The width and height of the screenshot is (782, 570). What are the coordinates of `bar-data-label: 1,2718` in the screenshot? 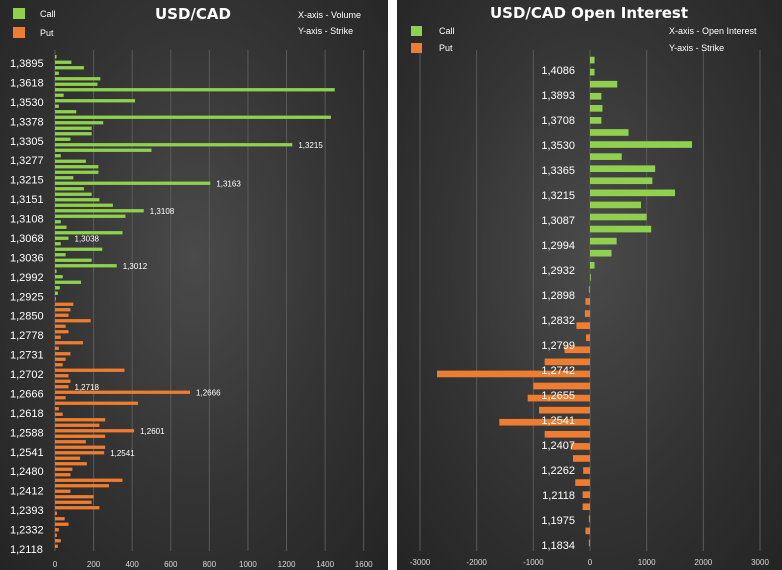 It's located at (87, 387).